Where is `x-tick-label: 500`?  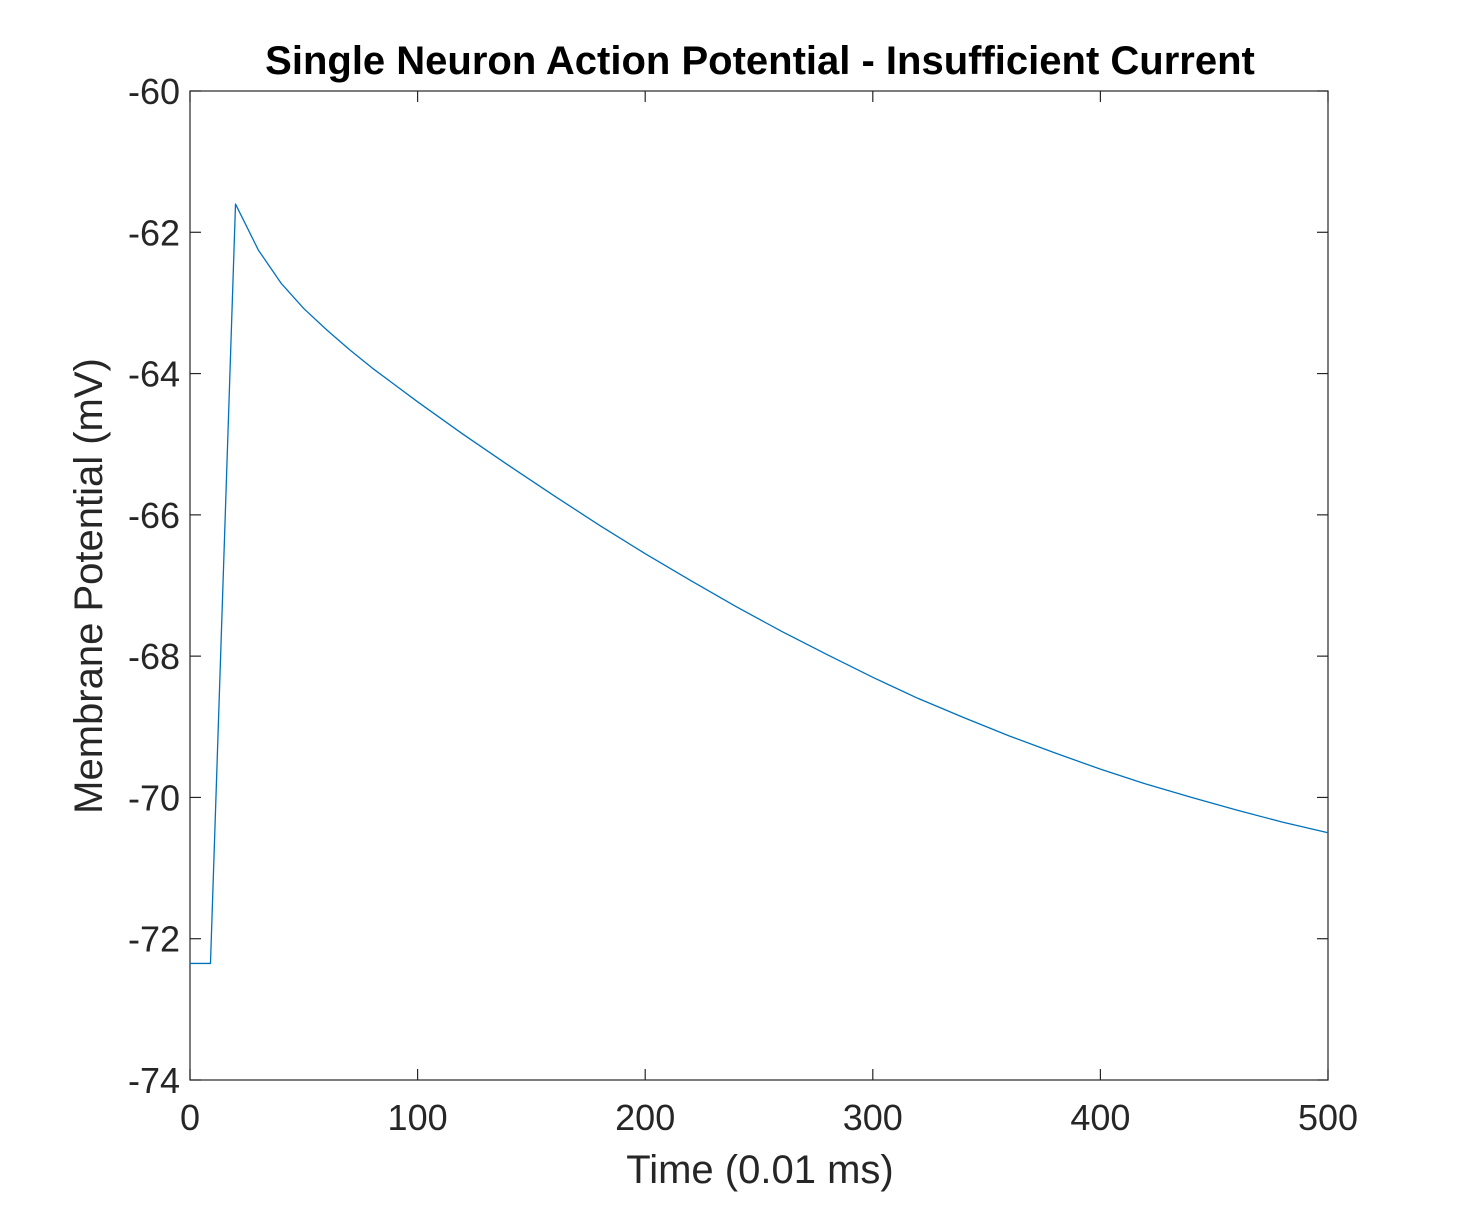
x-tick-label: 500 is located at coordinates (1328, 1117).